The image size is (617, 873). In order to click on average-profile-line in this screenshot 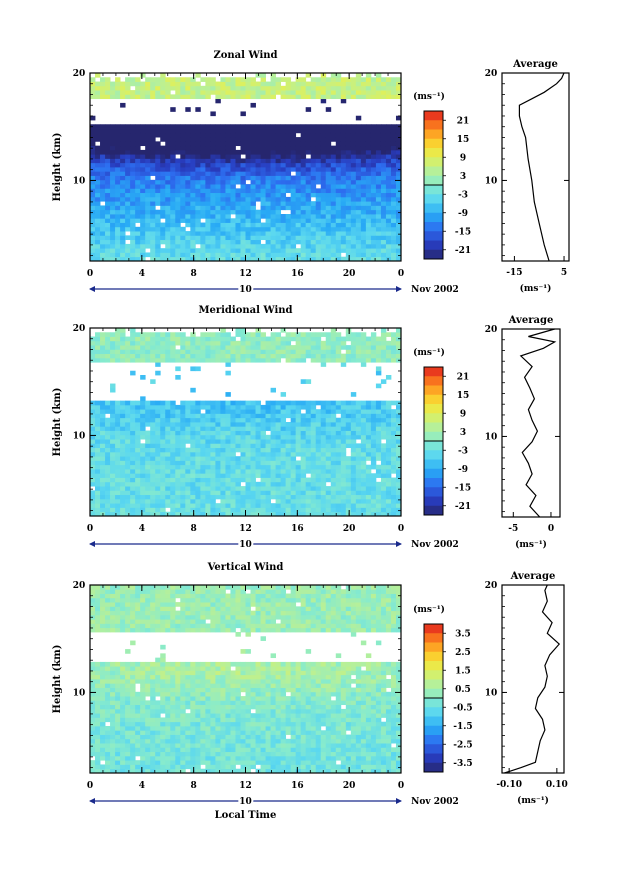, I will do `click(541, 167)`.